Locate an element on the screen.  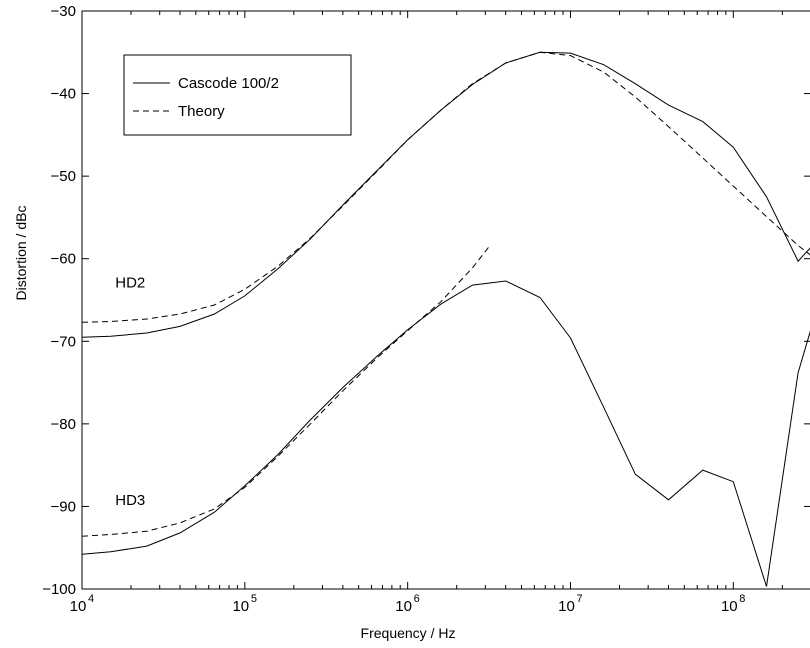
y-tick-label: −90 is located at coordinates (63, 506).